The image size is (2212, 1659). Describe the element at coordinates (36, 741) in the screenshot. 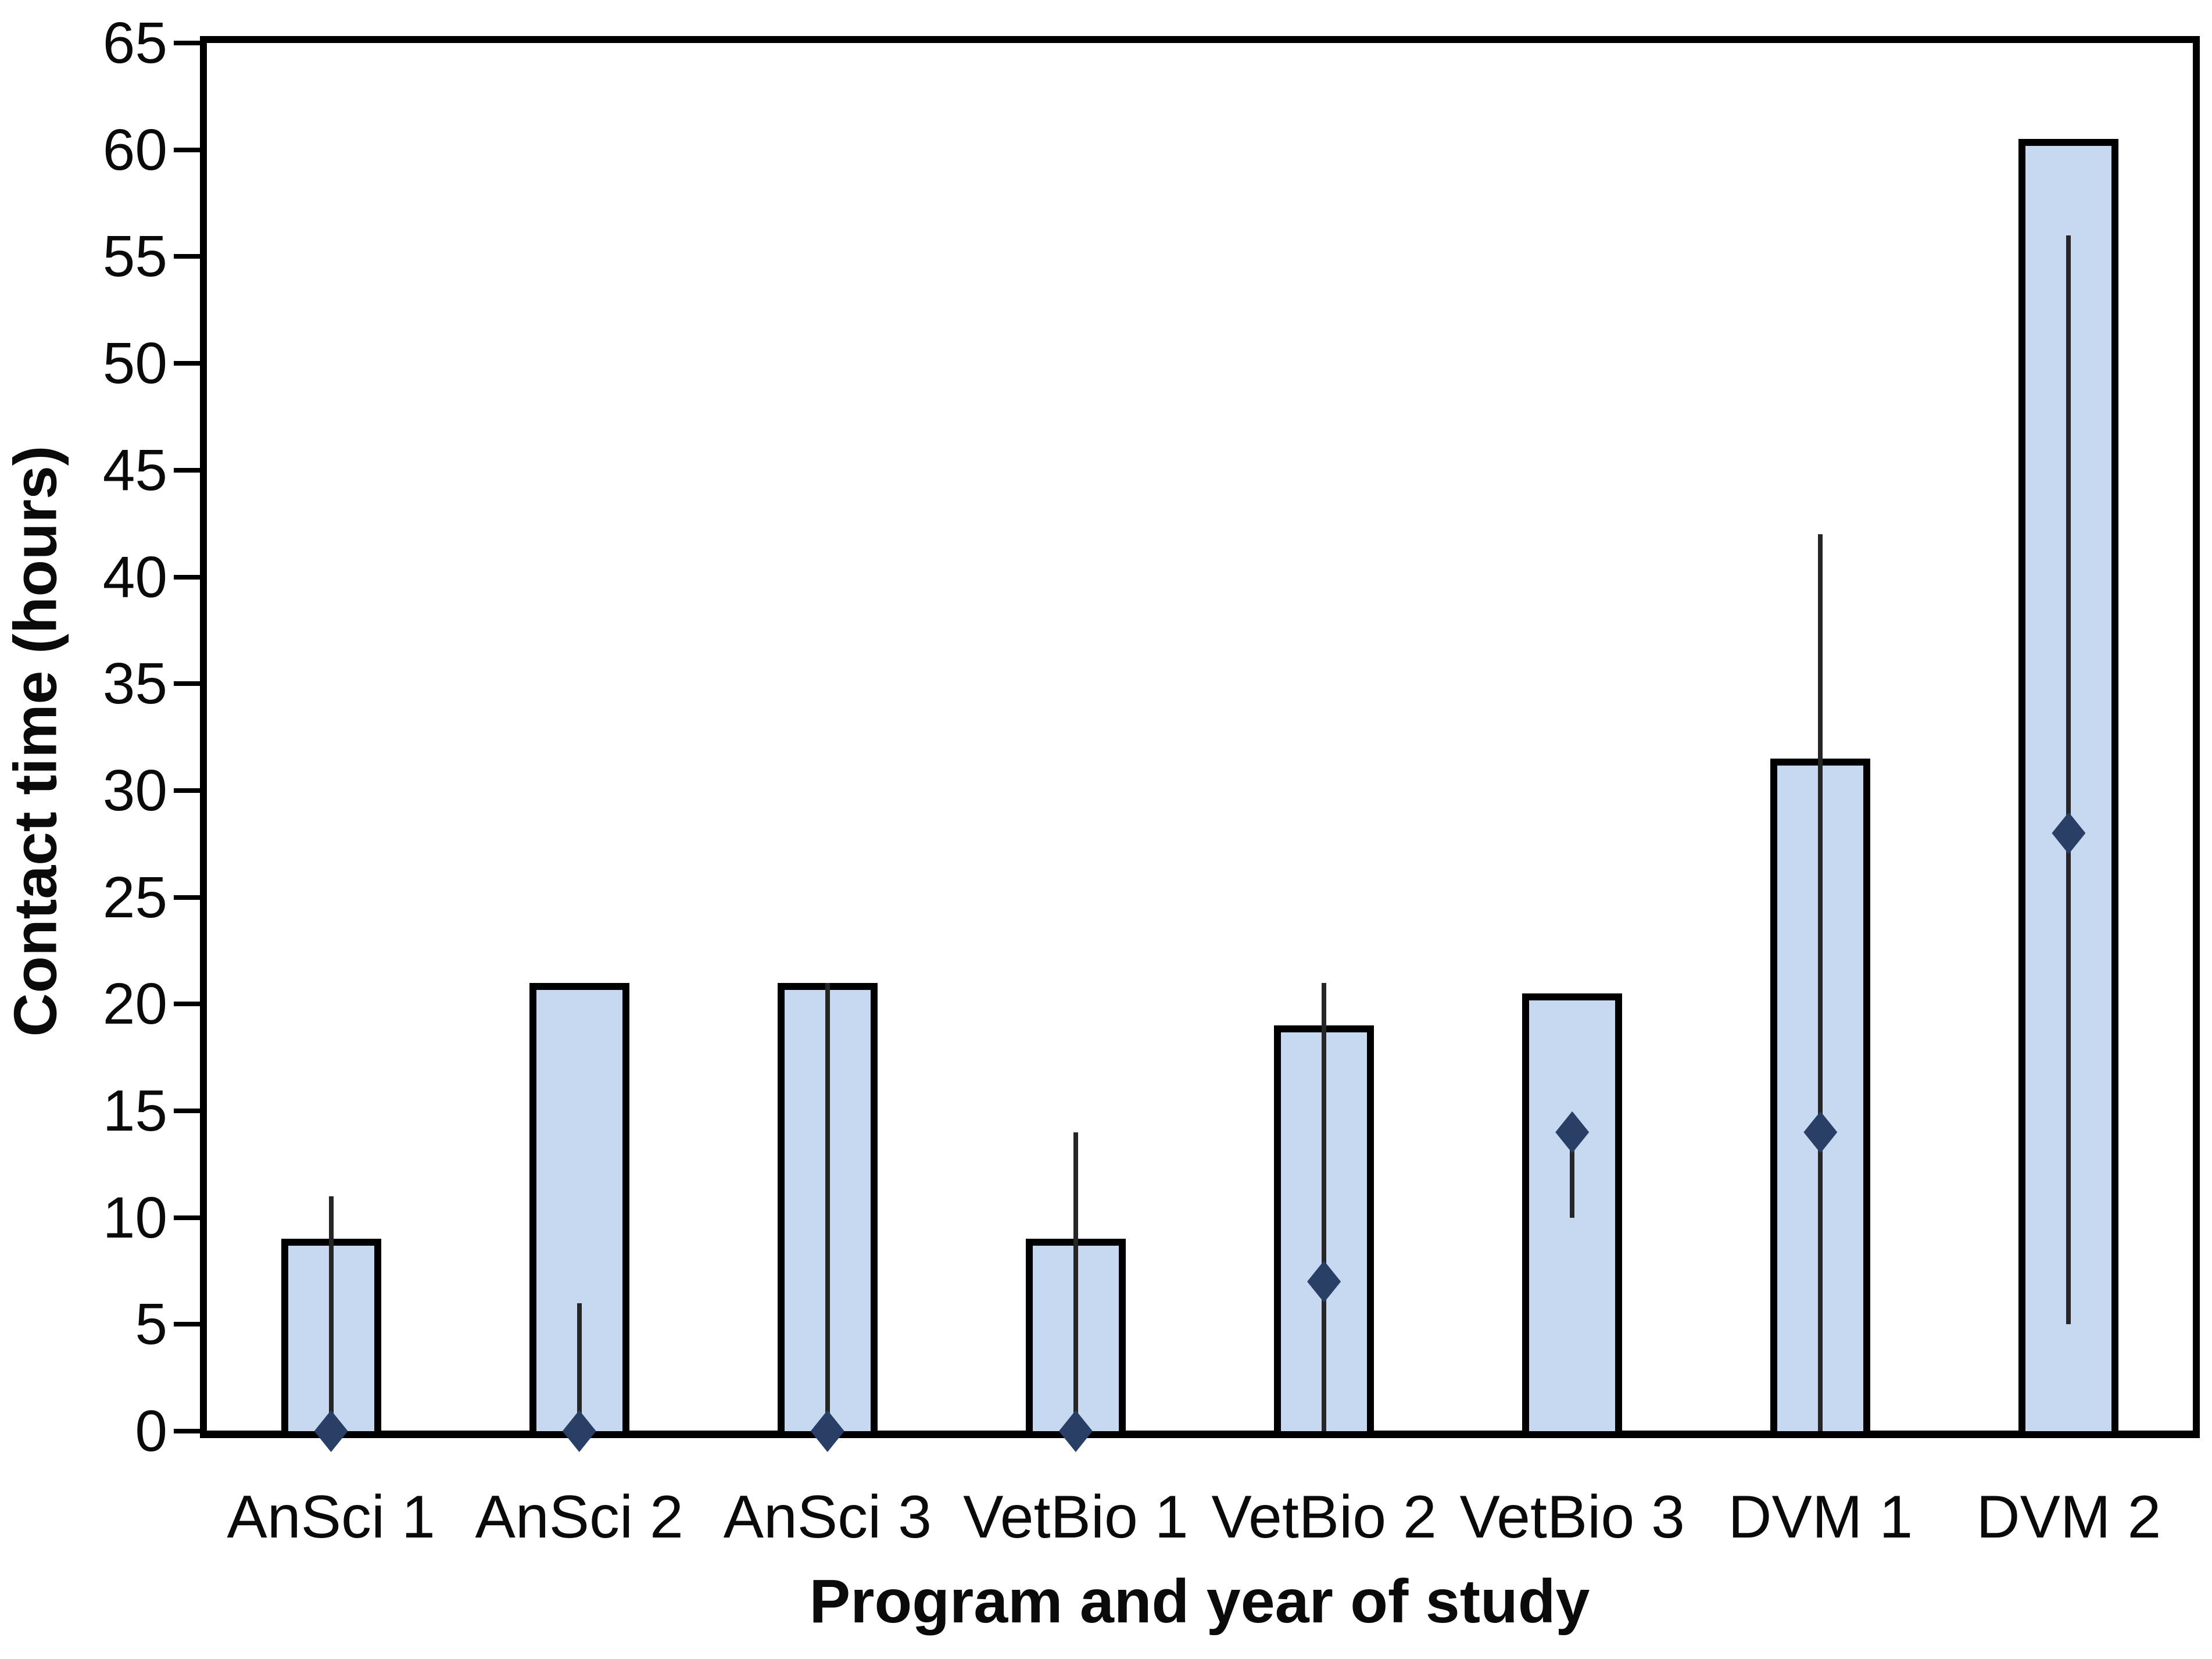

I see `y-axis-title: Contact time (hours)` at that location.